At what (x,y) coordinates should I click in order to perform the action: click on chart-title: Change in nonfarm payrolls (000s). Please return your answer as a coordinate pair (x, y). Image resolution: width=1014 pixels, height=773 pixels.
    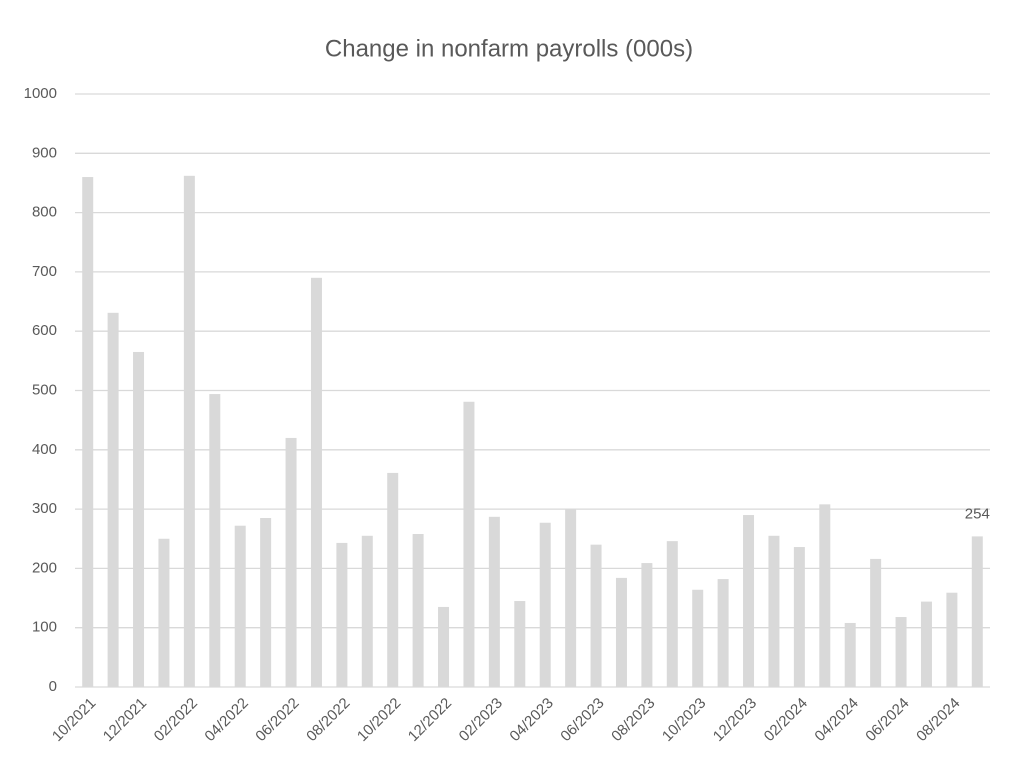
    Looking at the image, I should click on (509, 48).